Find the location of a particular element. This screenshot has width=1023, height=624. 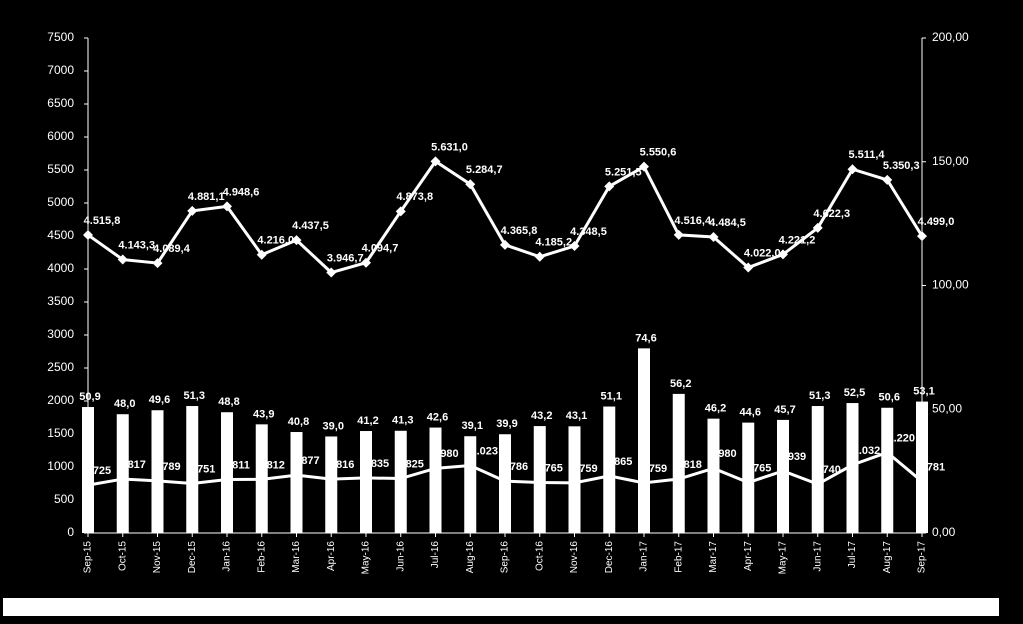

line-value-label: 740 is located at coordinates (832, 470).